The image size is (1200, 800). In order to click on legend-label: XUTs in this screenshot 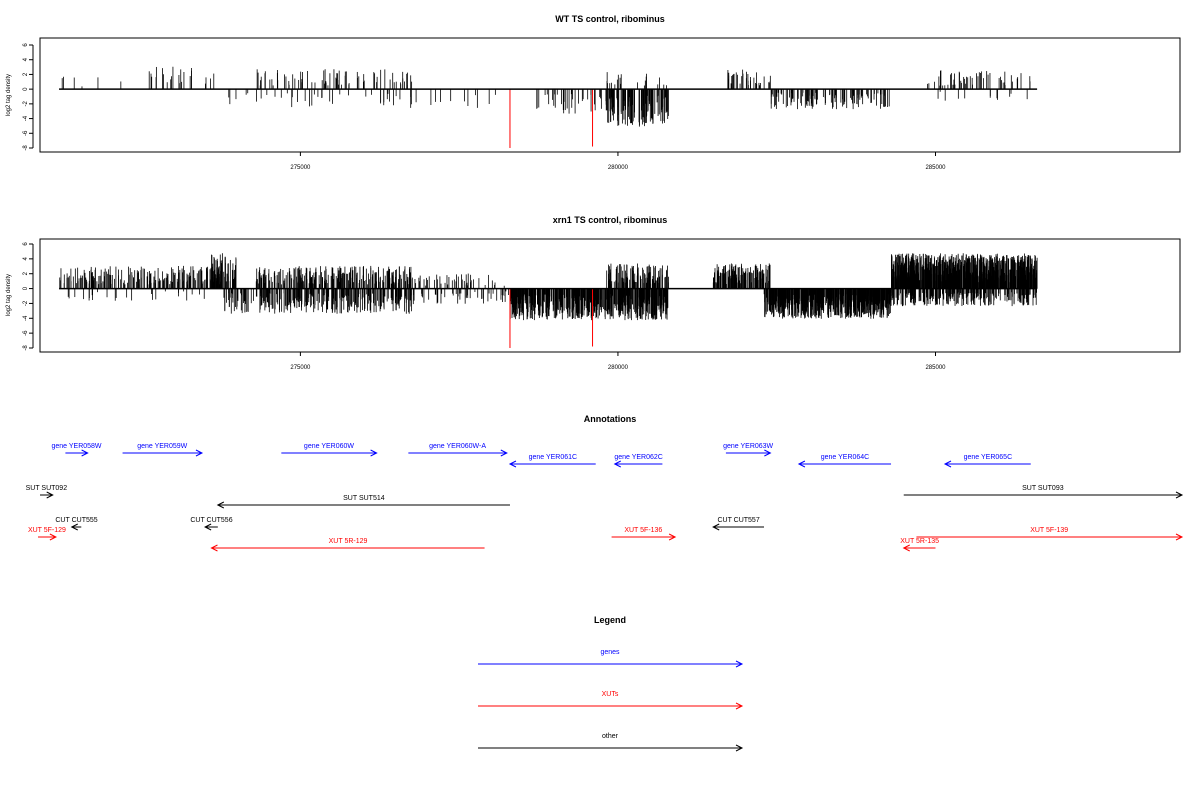, I will do `click(610, 694)`.